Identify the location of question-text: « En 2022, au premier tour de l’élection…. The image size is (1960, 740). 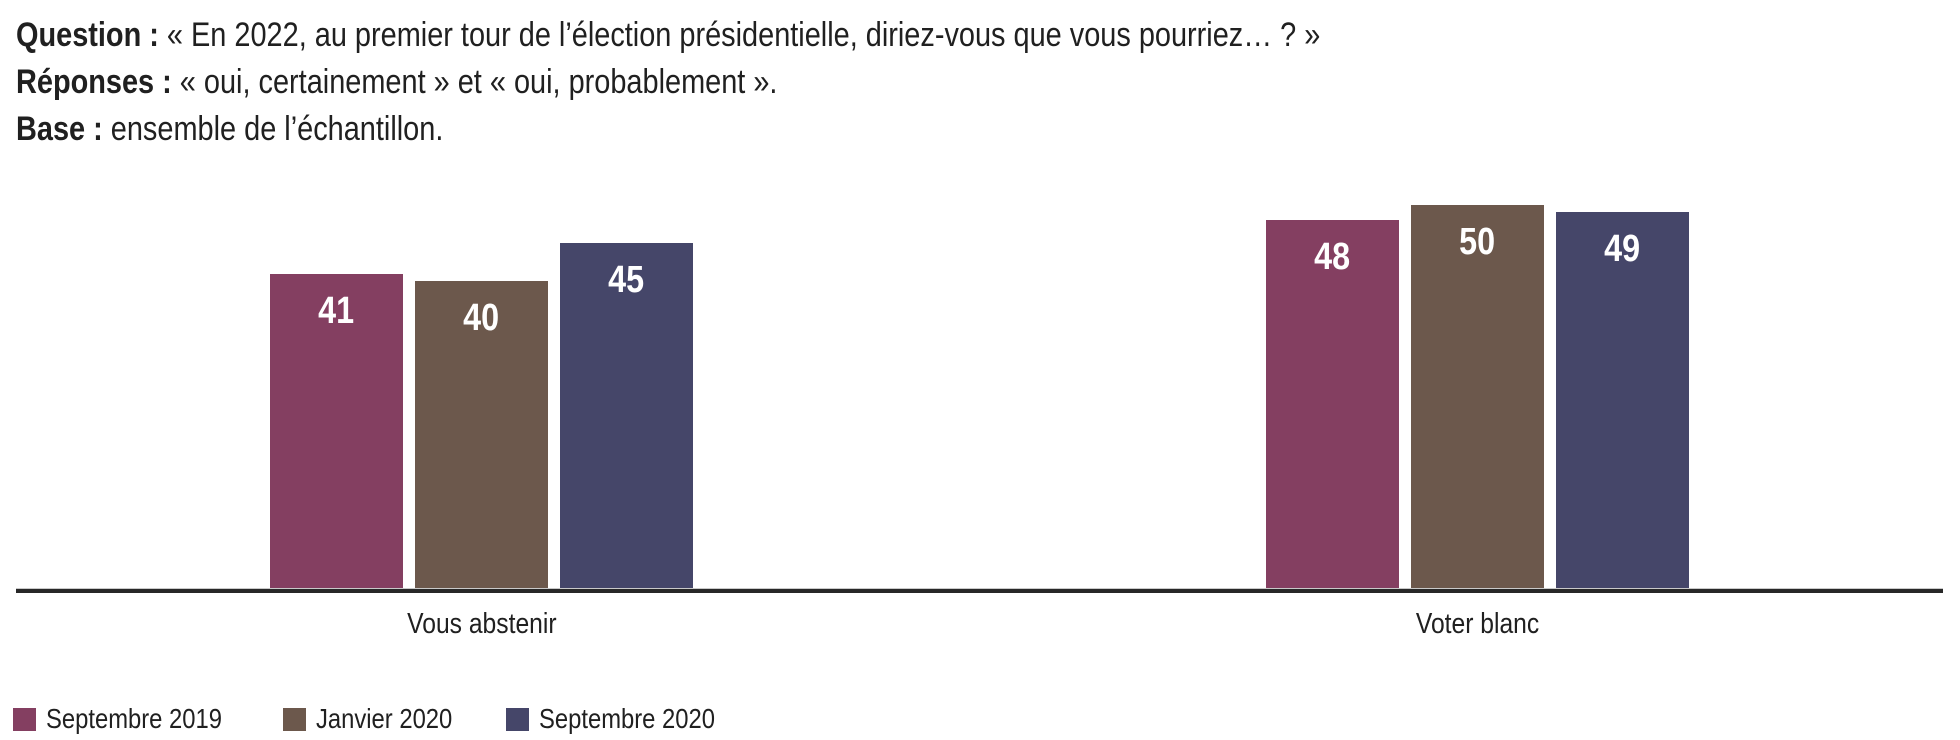
(739, 35).